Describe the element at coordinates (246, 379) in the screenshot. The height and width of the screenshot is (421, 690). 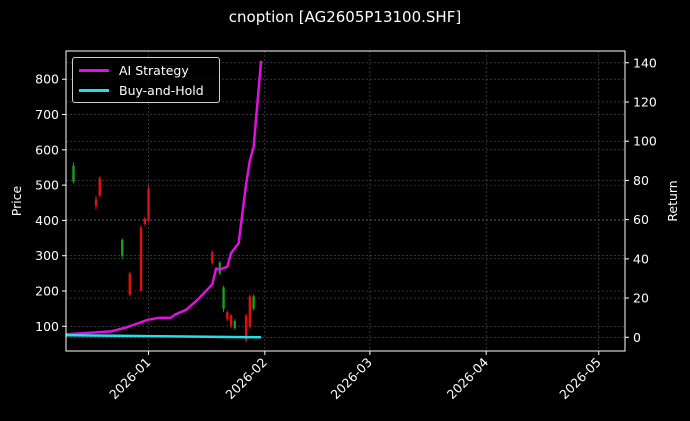
I see `x-tick-label: 2026-02` at that location.